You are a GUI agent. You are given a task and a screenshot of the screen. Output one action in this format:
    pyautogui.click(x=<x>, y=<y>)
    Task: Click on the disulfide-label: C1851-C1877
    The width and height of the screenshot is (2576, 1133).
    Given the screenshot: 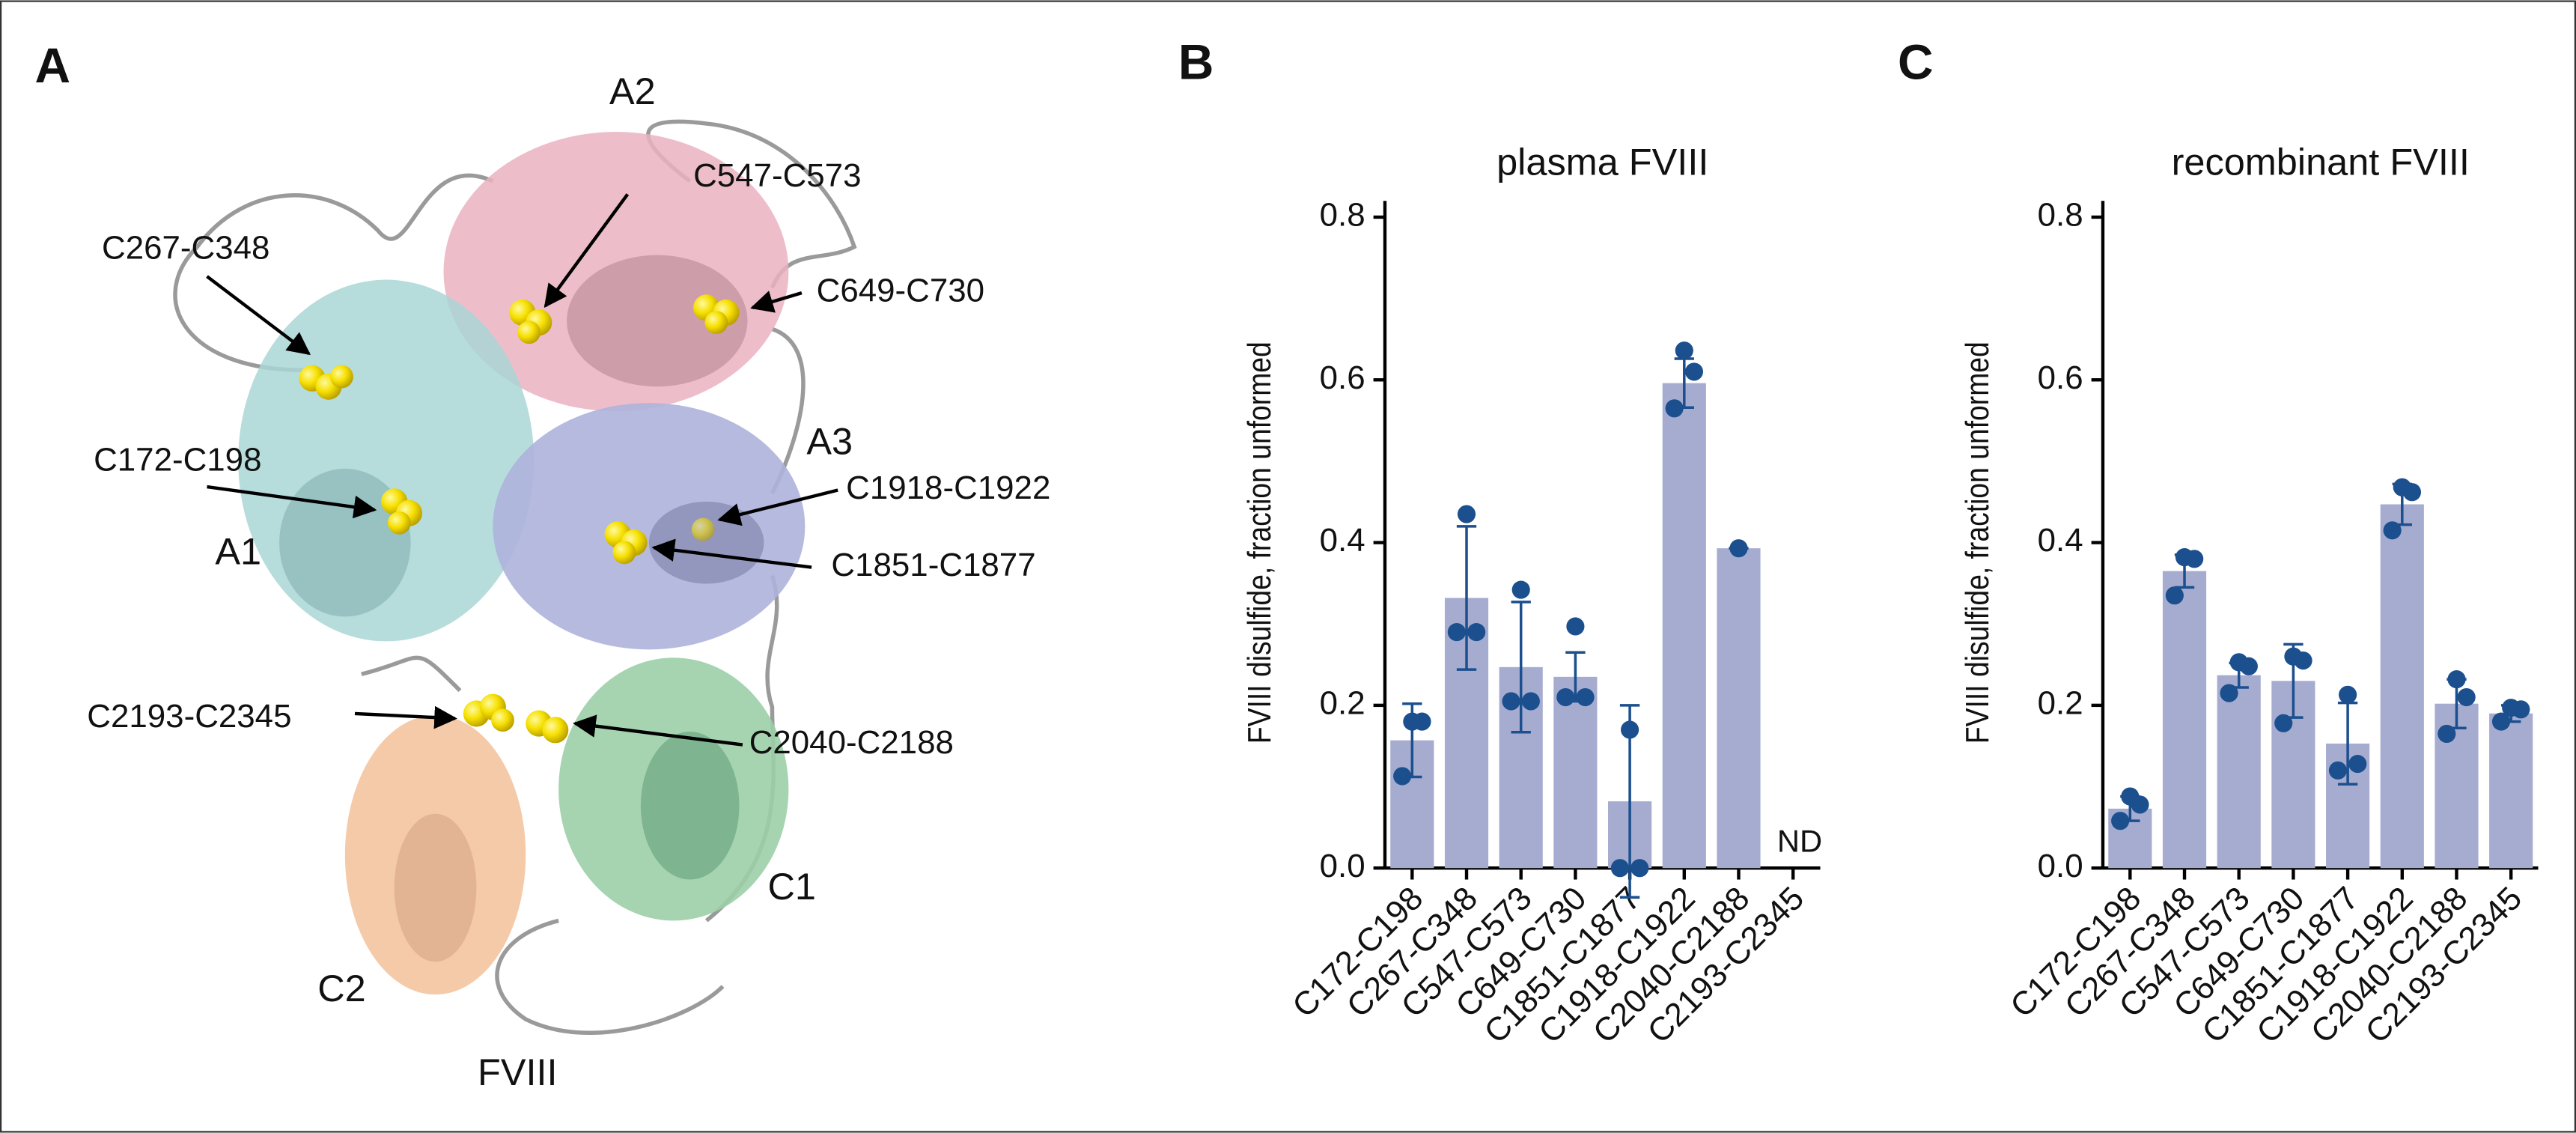 What is the action you would take?
    pyautogui.click(x=933, y=565)
    